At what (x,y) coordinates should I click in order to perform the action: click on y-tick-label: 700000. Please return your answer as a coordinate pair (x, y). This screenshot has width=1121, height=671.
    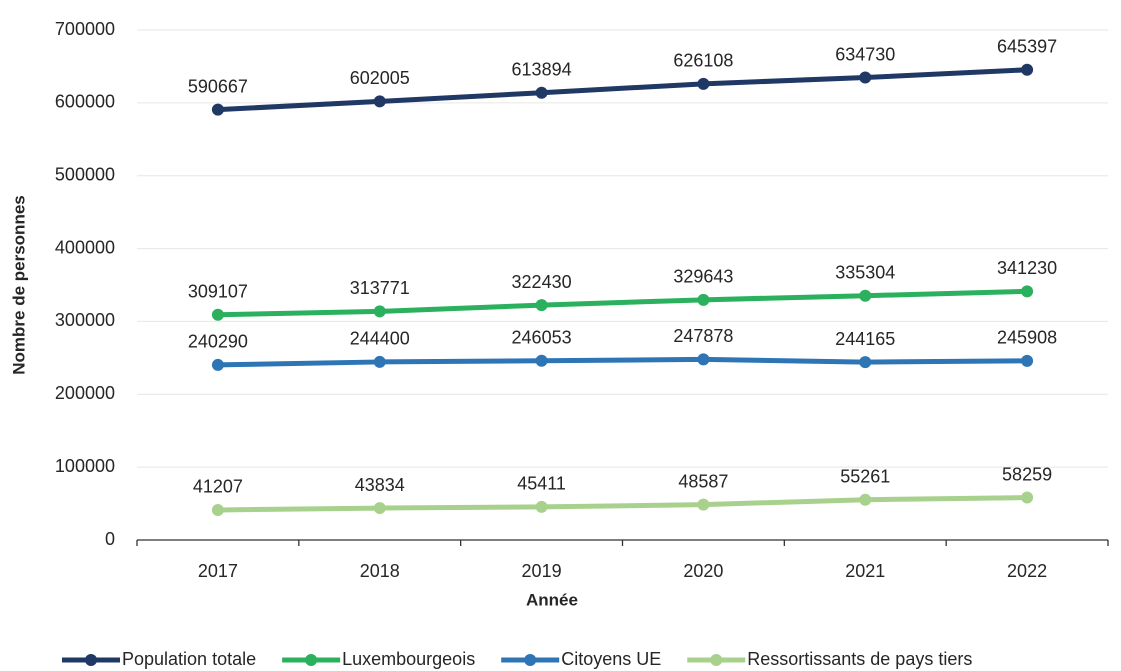
    Looking at the image, I should click on (85, 29).